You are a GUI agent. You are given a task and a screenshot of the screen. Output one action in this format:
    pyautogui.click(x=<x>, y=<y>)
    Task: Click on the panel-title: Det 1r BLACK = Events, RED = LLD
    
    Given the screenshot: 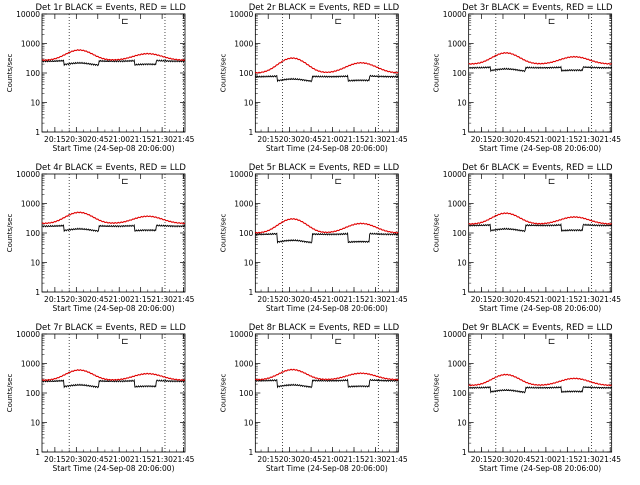 What is the action you would take?
    pyautogui.click(x=110, y=8)
    